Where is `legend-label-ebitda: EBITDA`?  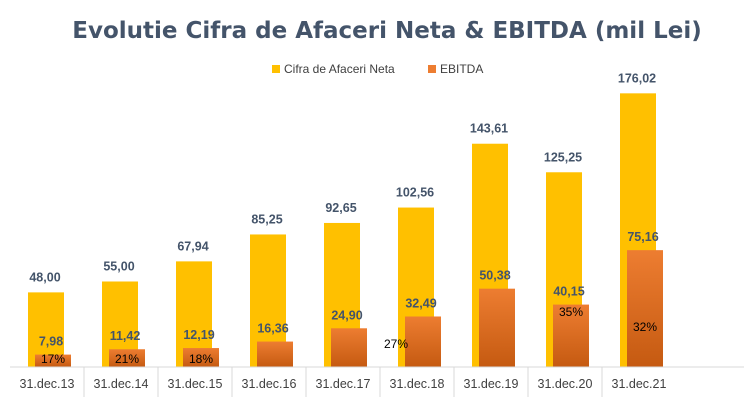
legend-label-ebitda: EBITDA is located at coordinates (461, 69).